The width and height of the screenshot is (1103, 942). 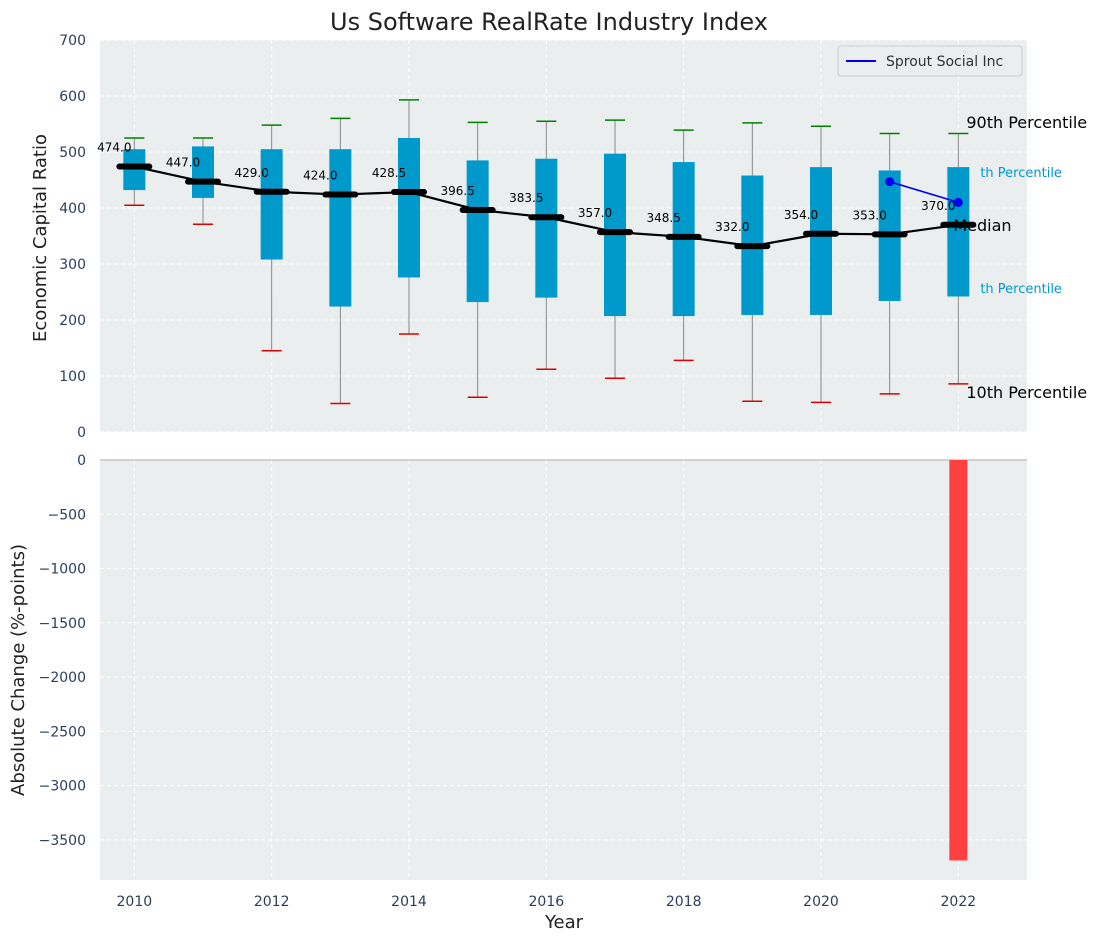 What do you see at coordinates (389, 173) in the screenshot?
I see `median-data-label-2014: 428.5` at bounding box center [389, 173].